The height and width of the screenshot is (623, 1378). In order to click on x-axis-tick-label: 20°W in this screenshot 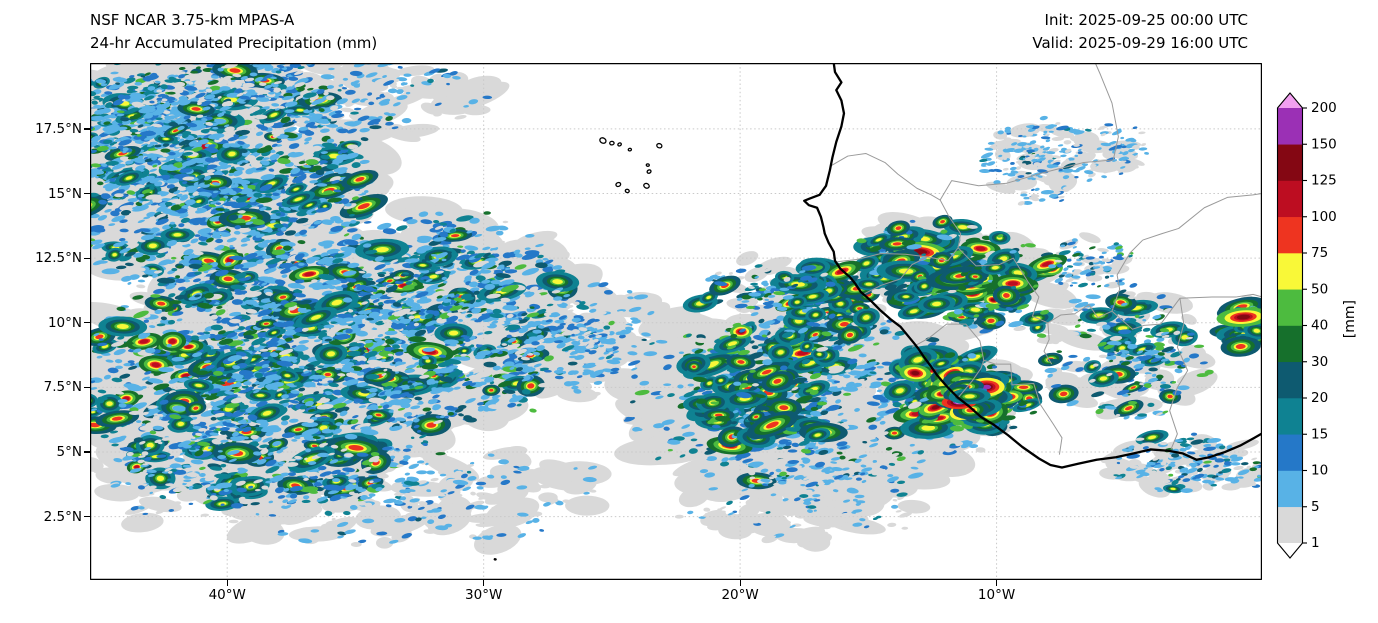, I will do `click(740, 595)`.